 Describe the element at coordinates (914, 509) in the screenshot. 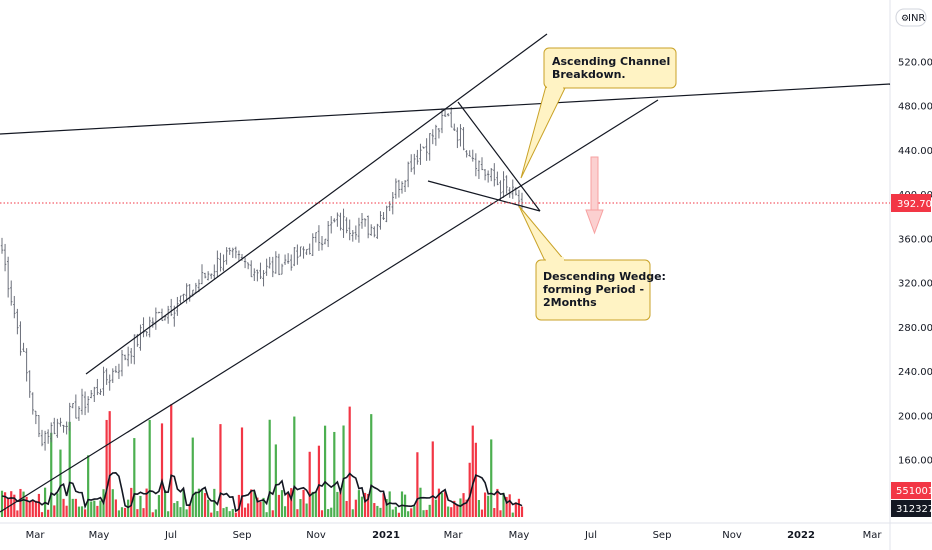

I see `volume-value-average: 312327` at that location.